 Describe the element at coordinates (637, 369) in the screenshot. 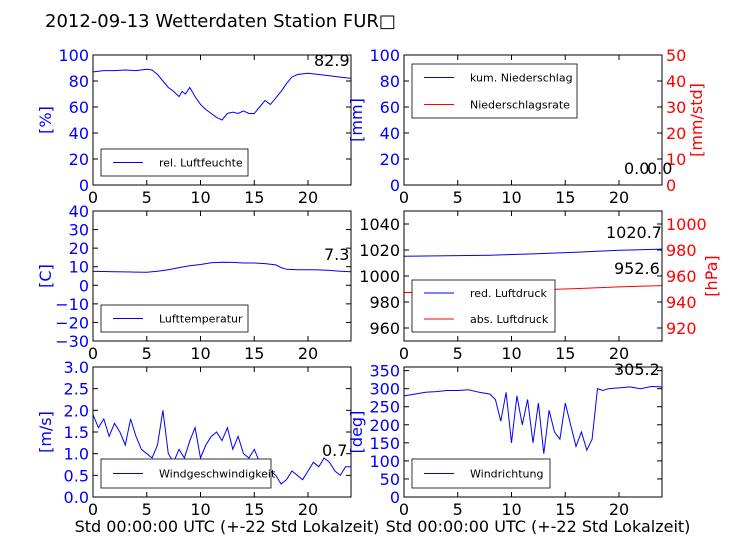

I see `value-annotation: 305.2` at that location.